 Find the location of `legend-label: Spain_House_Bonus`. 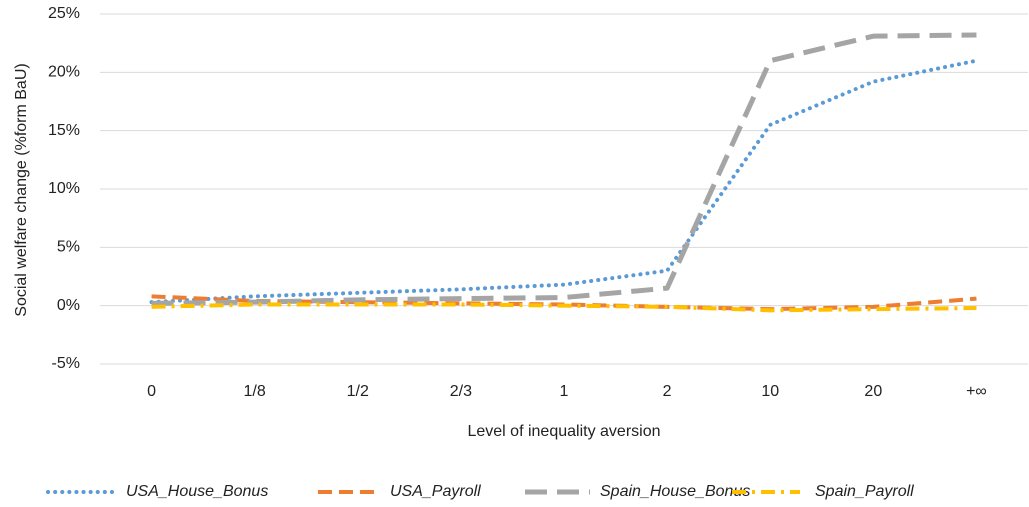

legend-label: Spain_House_Bonus is located at coordinates (675, 491).